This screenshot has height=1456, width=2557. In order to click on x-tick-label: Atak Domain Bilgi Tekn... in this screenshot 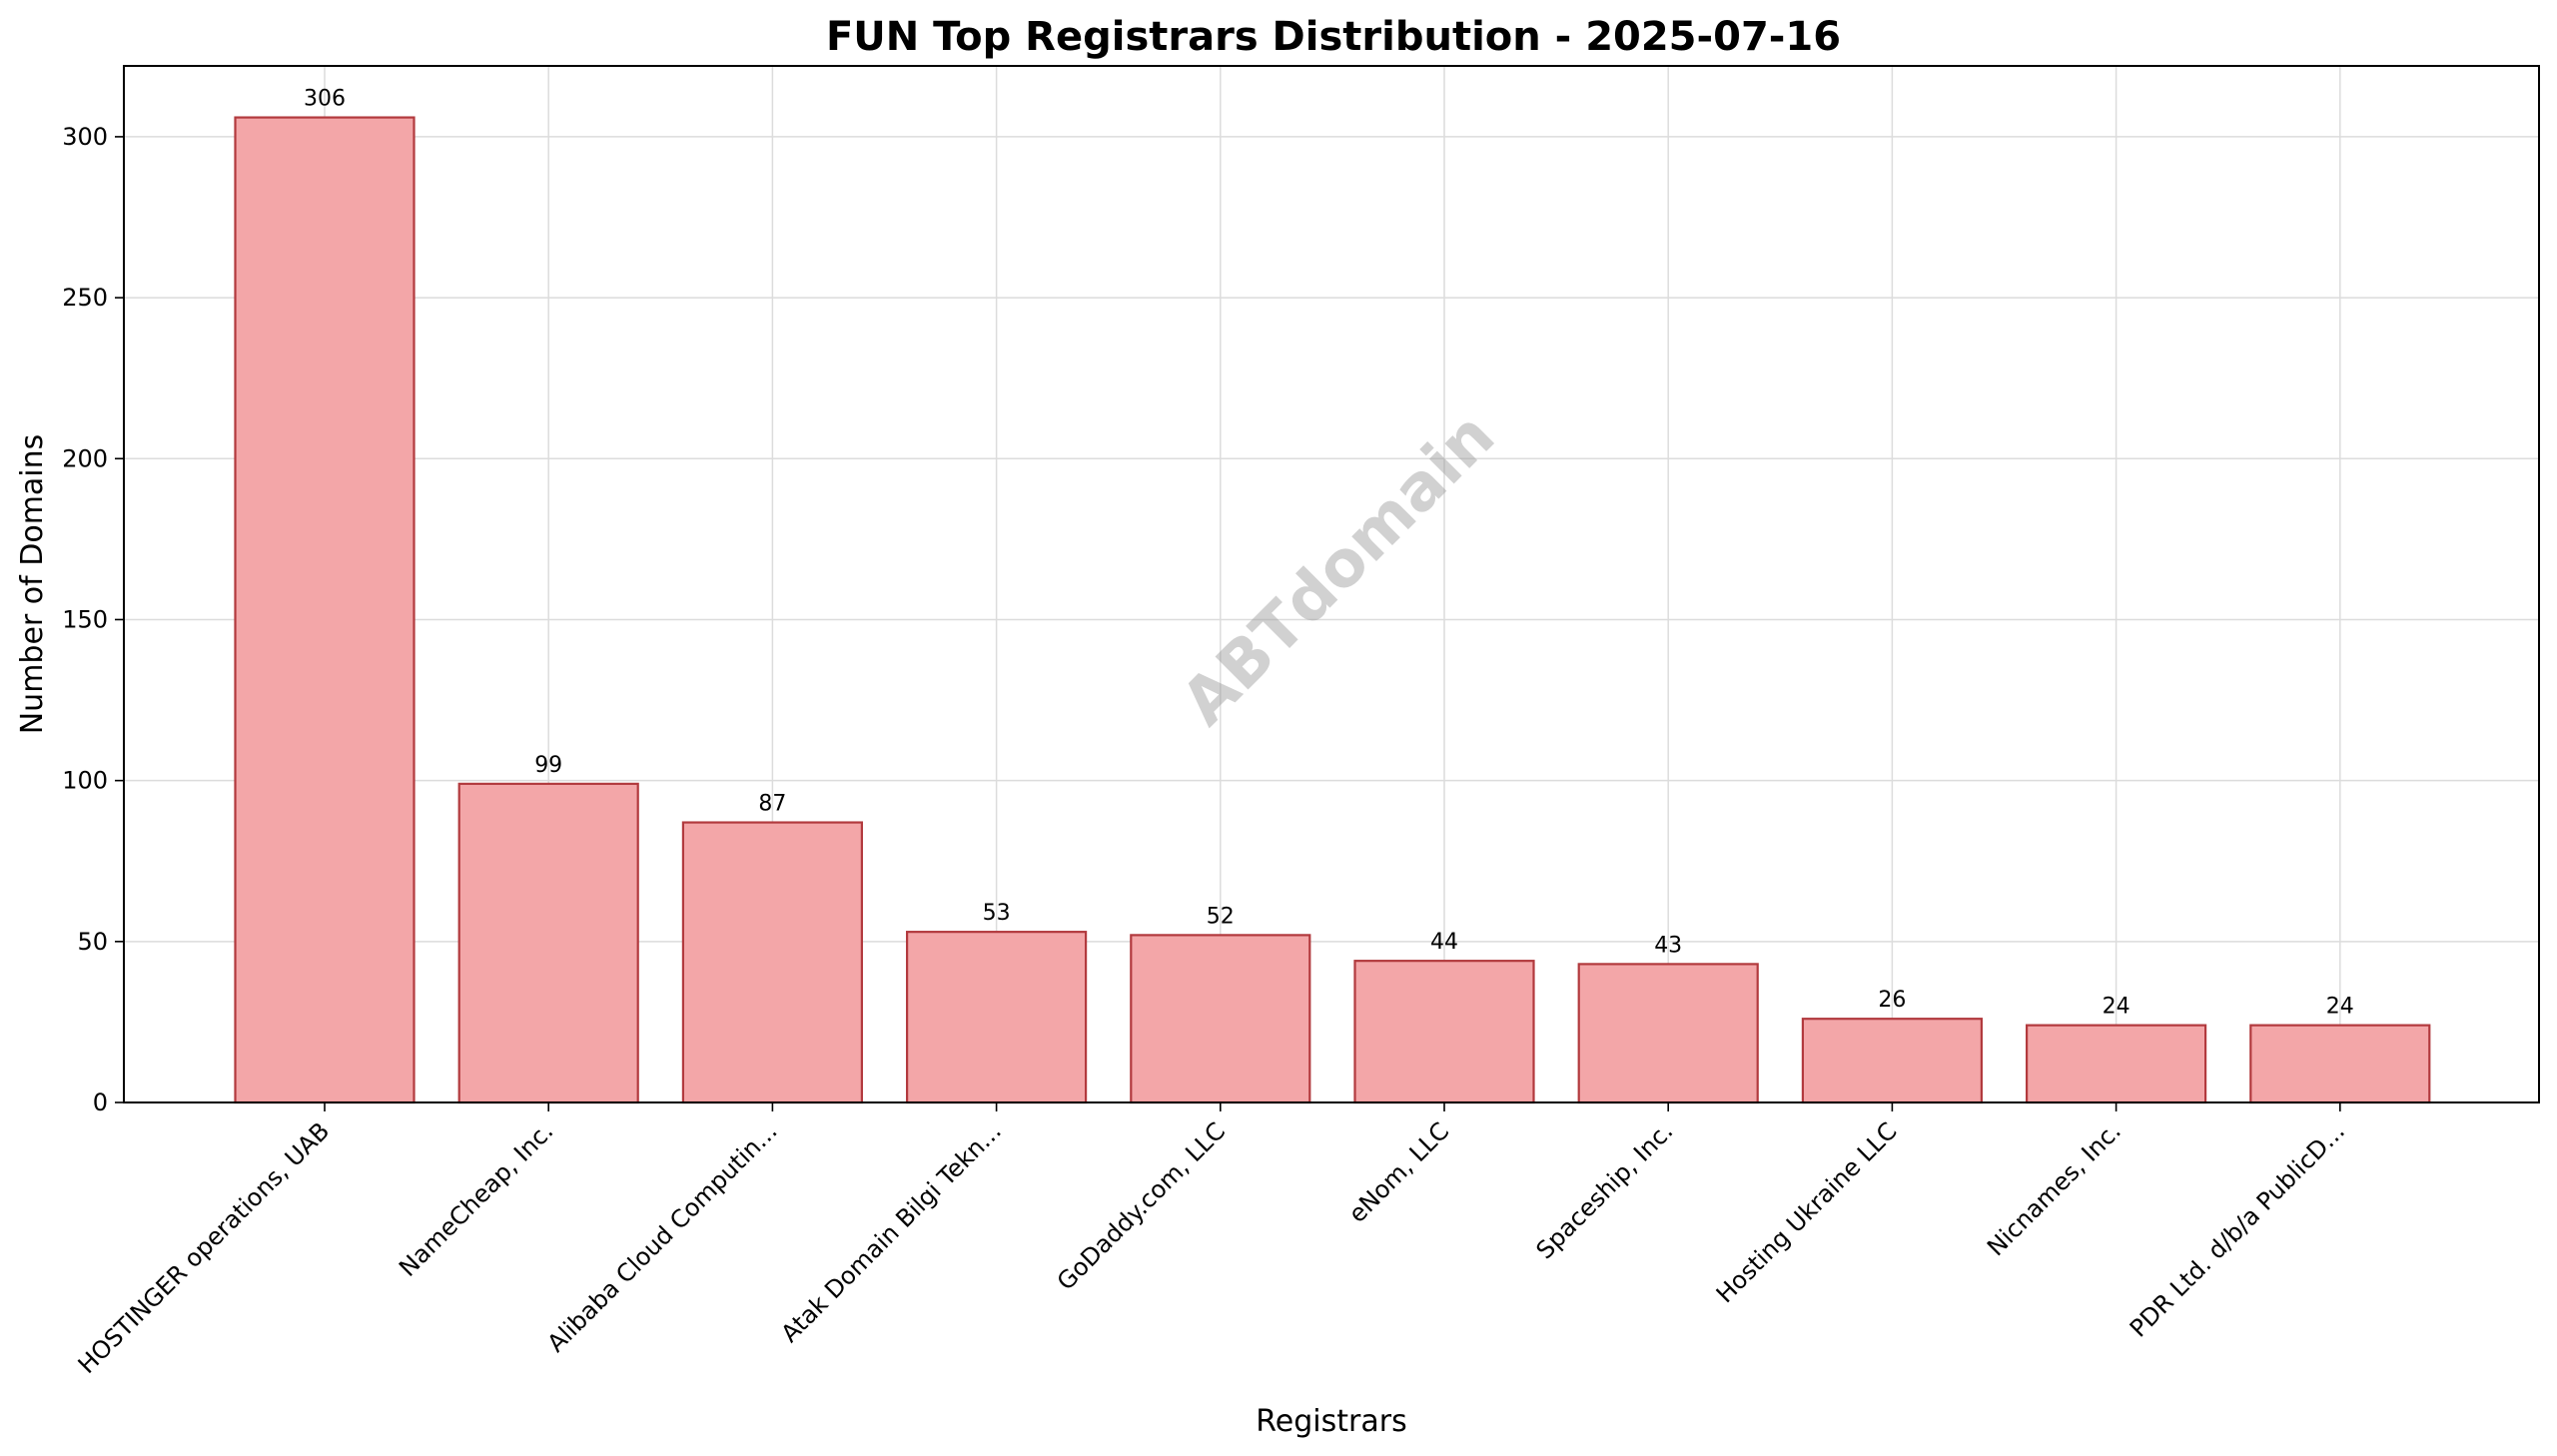, I will do `click(891, 1231)`.